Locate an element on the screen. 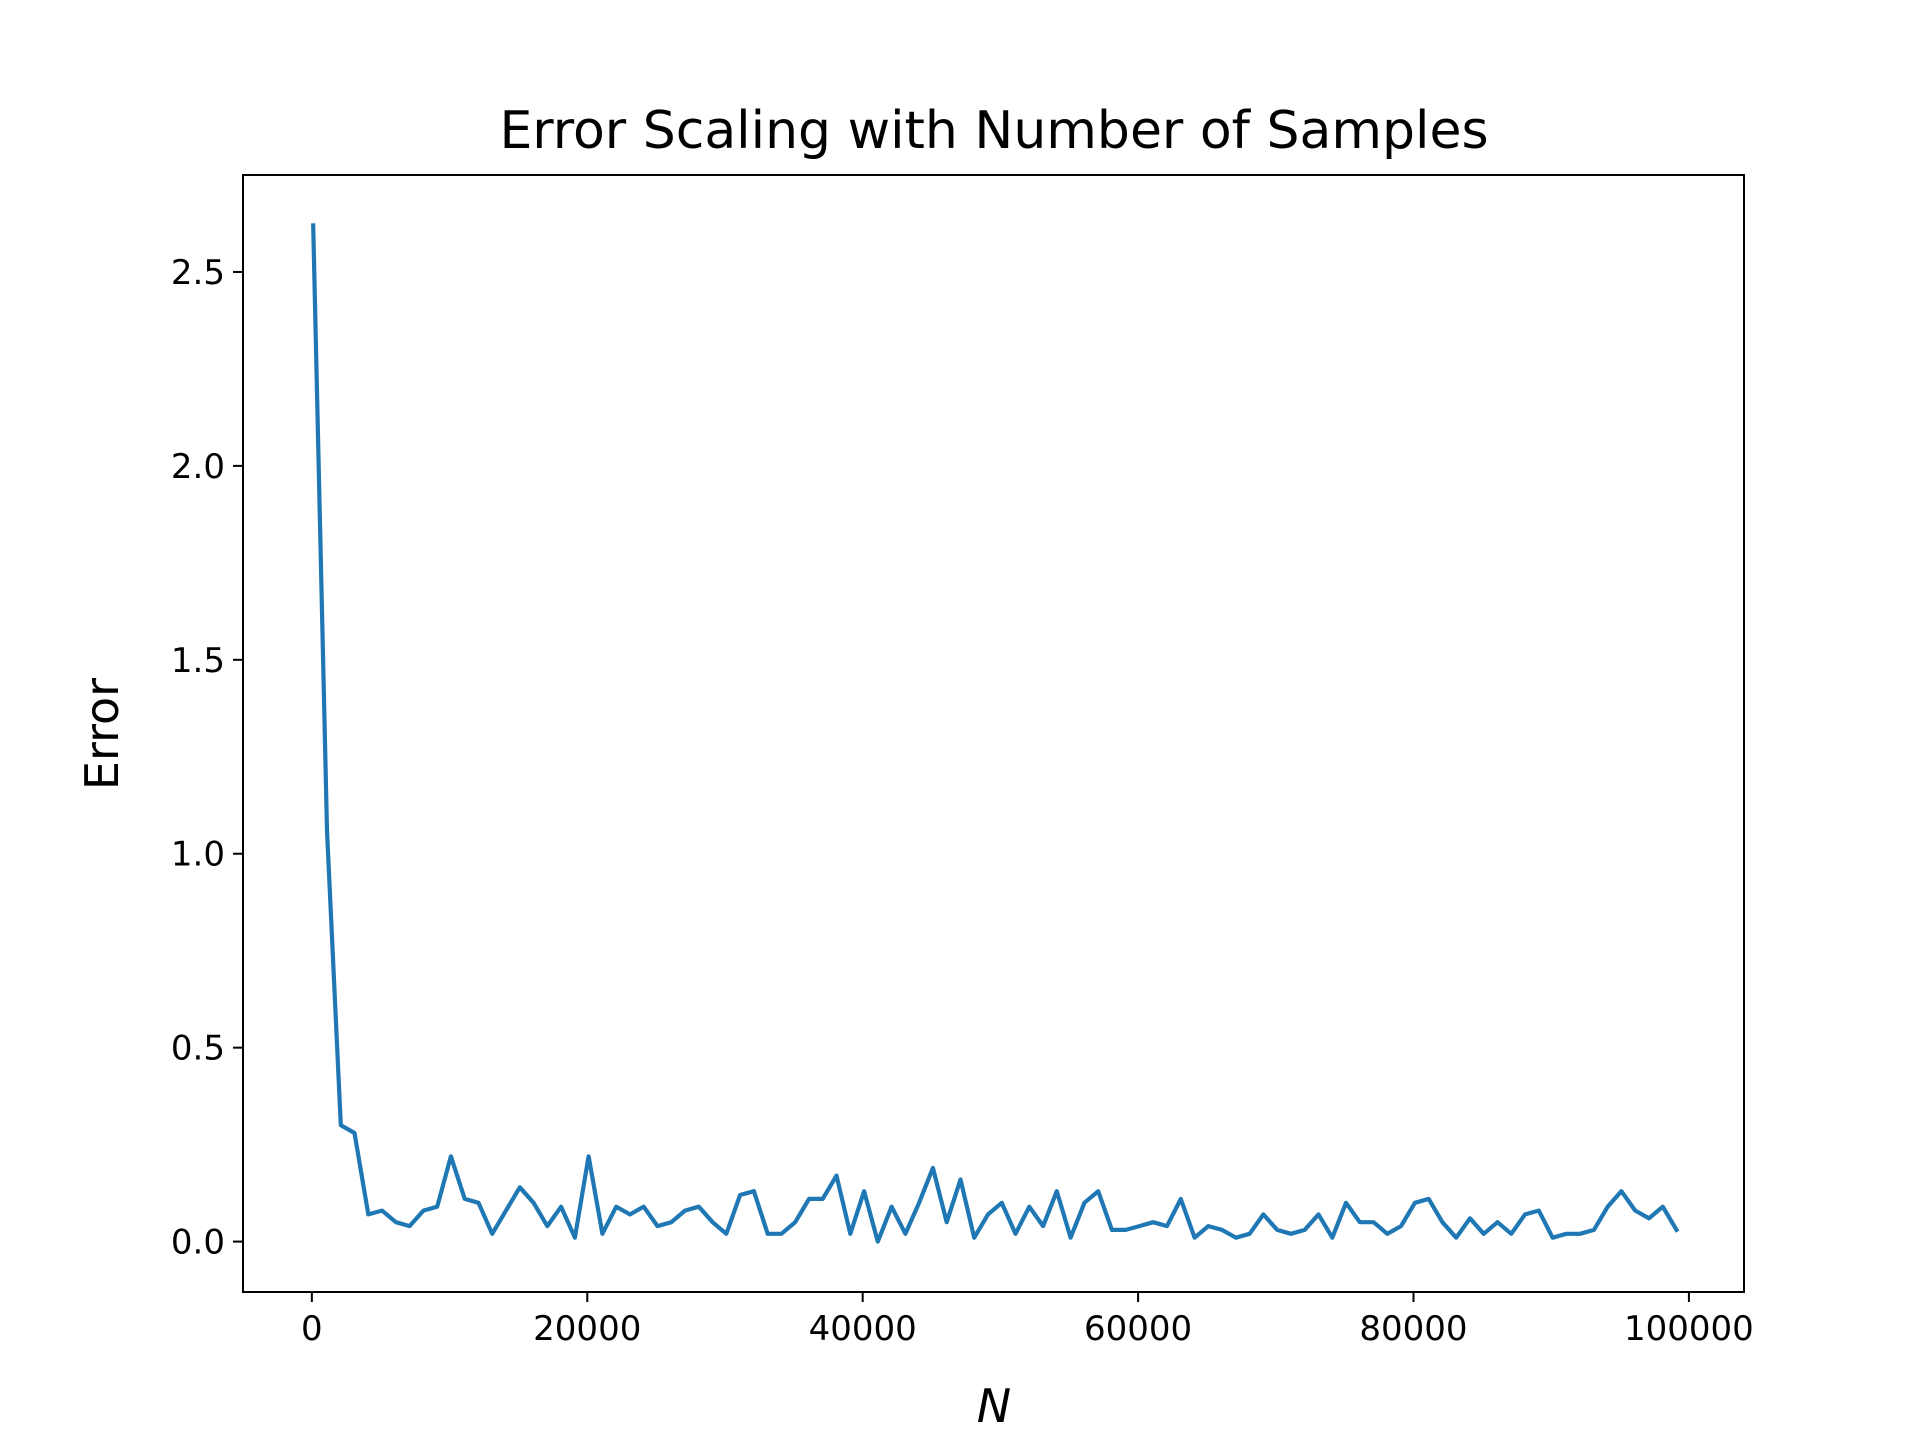 This screenshot has height=1440, width=1920. x-tick-label: 60000 is located at coordinates (1138, 1329).